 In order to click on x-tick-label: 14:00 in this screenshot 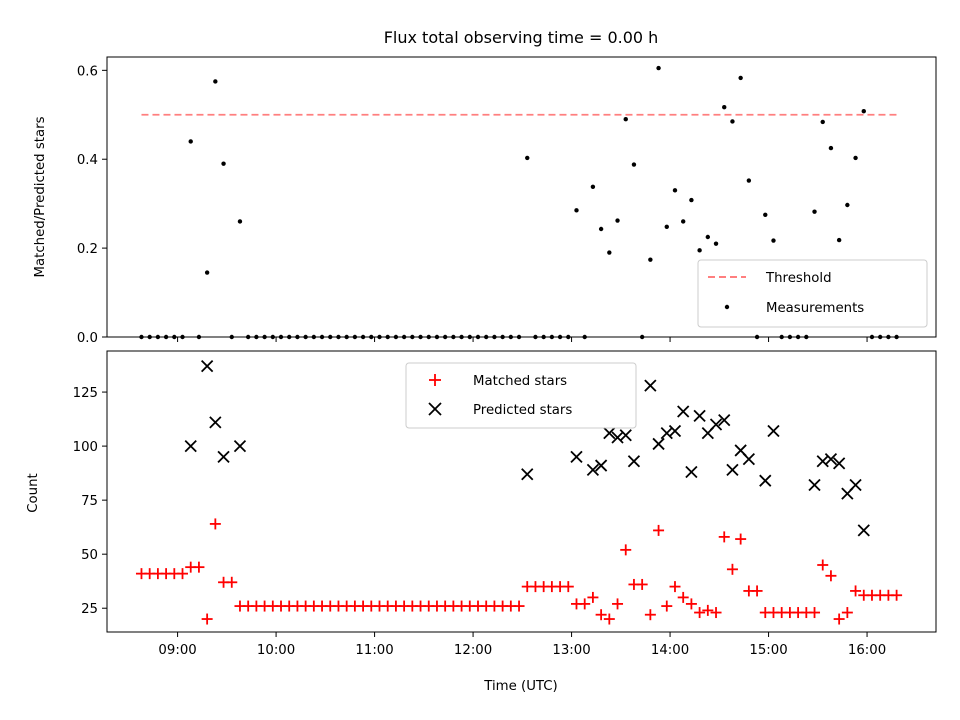, I will do `click(670, 650)`.